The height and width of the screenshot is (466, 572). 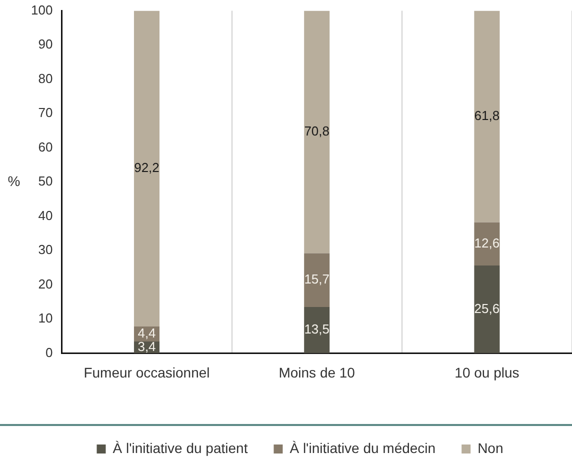 What do you see at coordinates (363, 448) in the screenshot?
I see `legend-label: À l'initiative du médecin` at bounding box center [363, 448].